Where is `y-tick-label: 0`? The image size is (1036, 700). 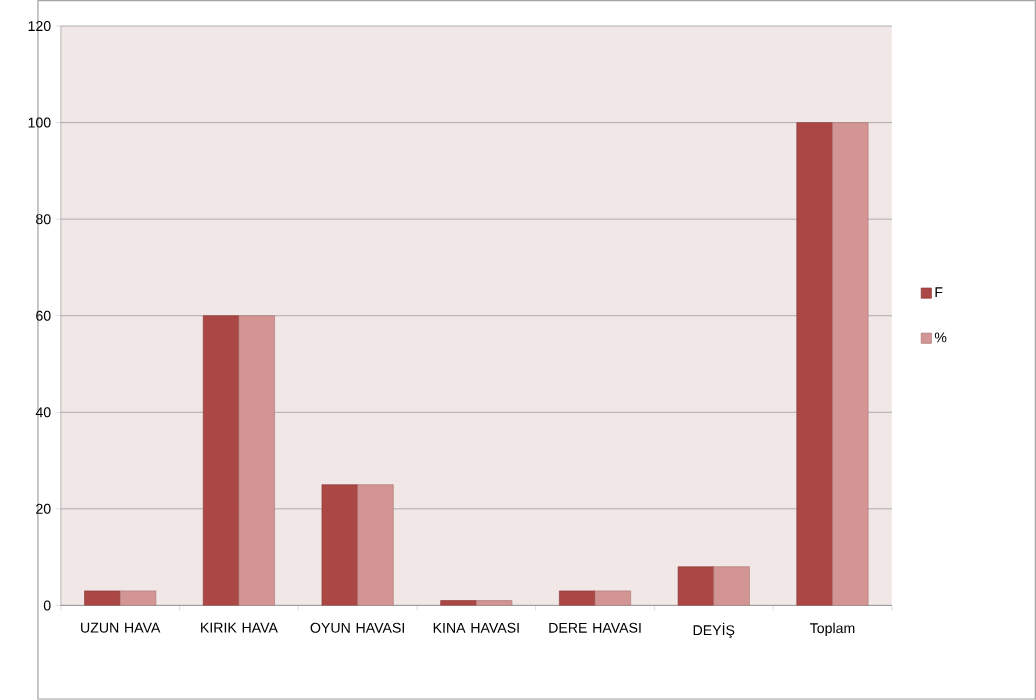 y-tick-label: 0 is located at coordinates (47, 605).